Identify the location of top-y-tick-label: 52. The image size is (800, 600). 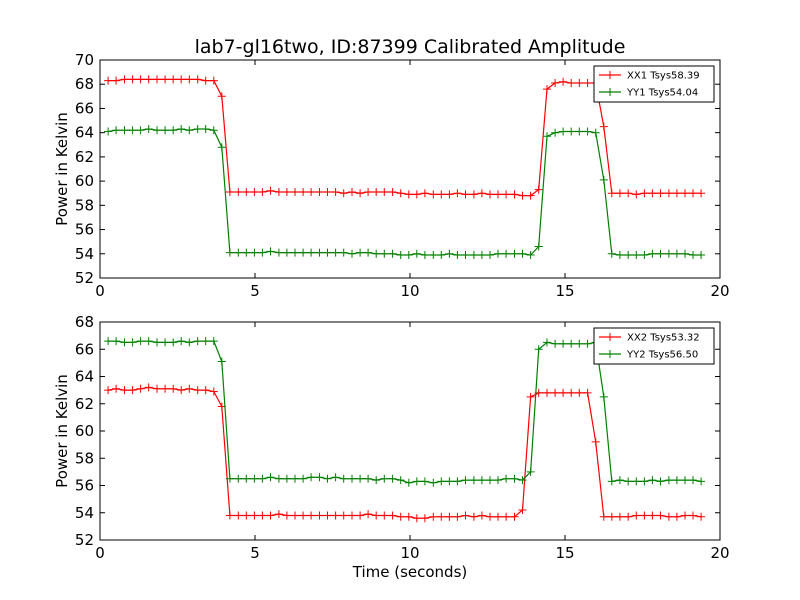
(84, 278).